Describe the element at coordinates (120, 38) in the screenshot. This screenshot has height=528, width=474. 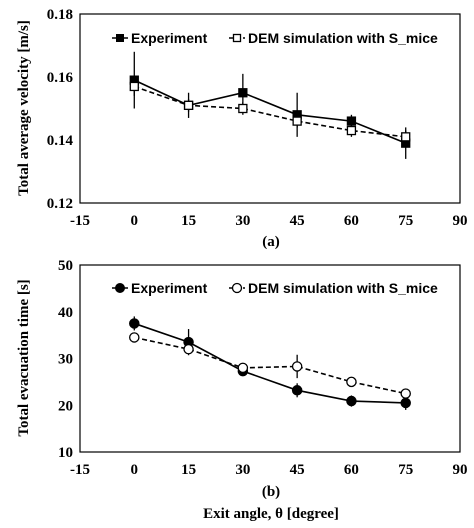
I see `legend-marker-experiment-a` at that location.